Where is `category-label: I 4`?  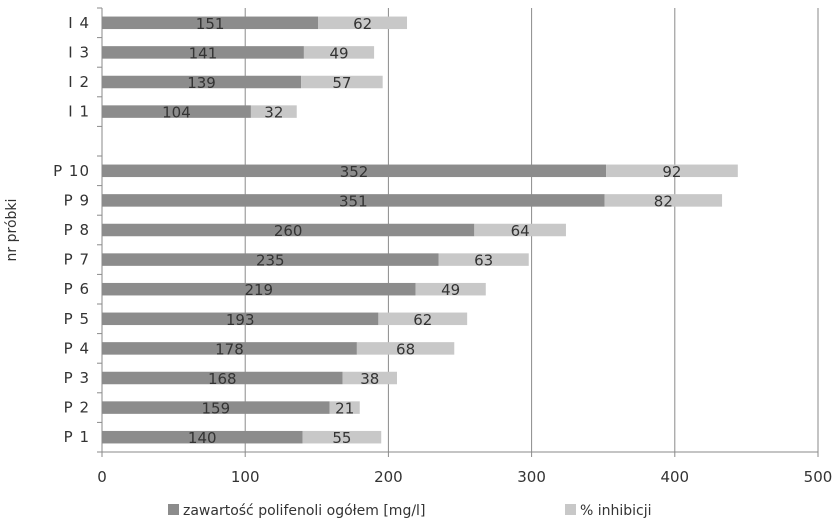 category-label: I 4 is located at coordinates (79, 23).